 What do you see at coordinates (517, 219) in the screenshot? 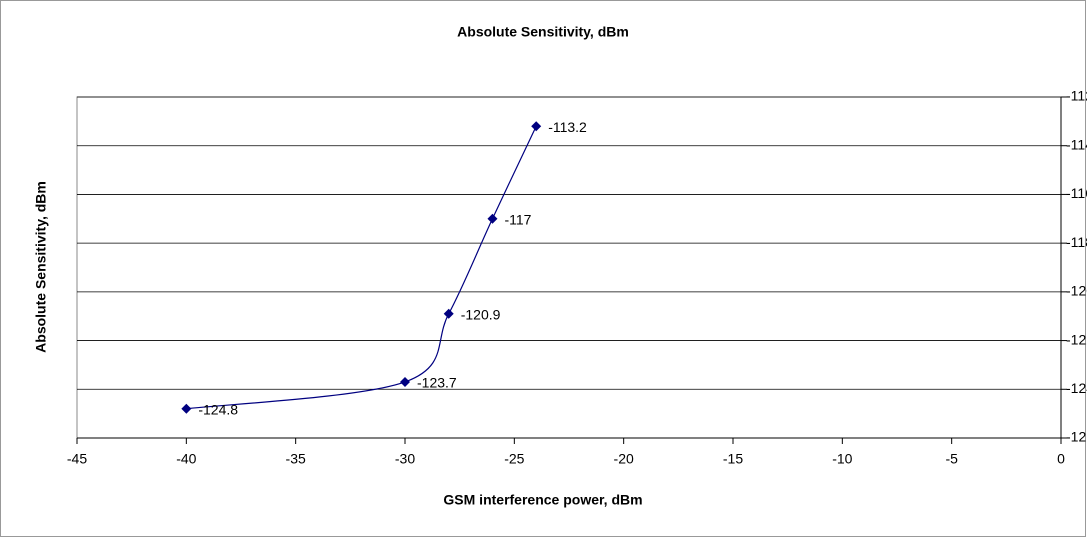
I see `data-label: -117` at bounding box center [517, 219].